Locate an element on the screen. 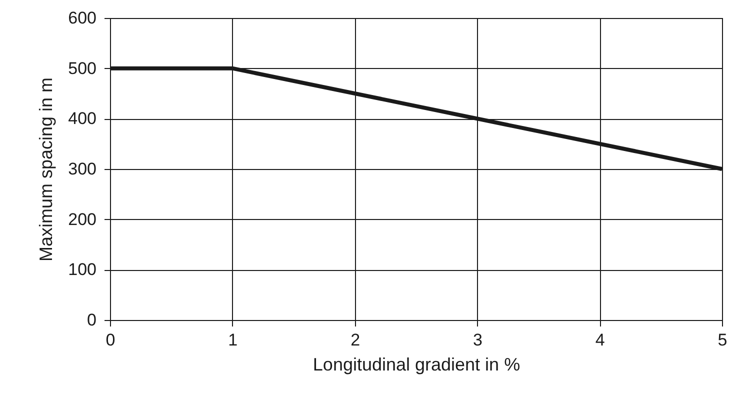 This screenshot has width=733, height=402. x-tick-label: 4 is located at coordinates (600, 340).